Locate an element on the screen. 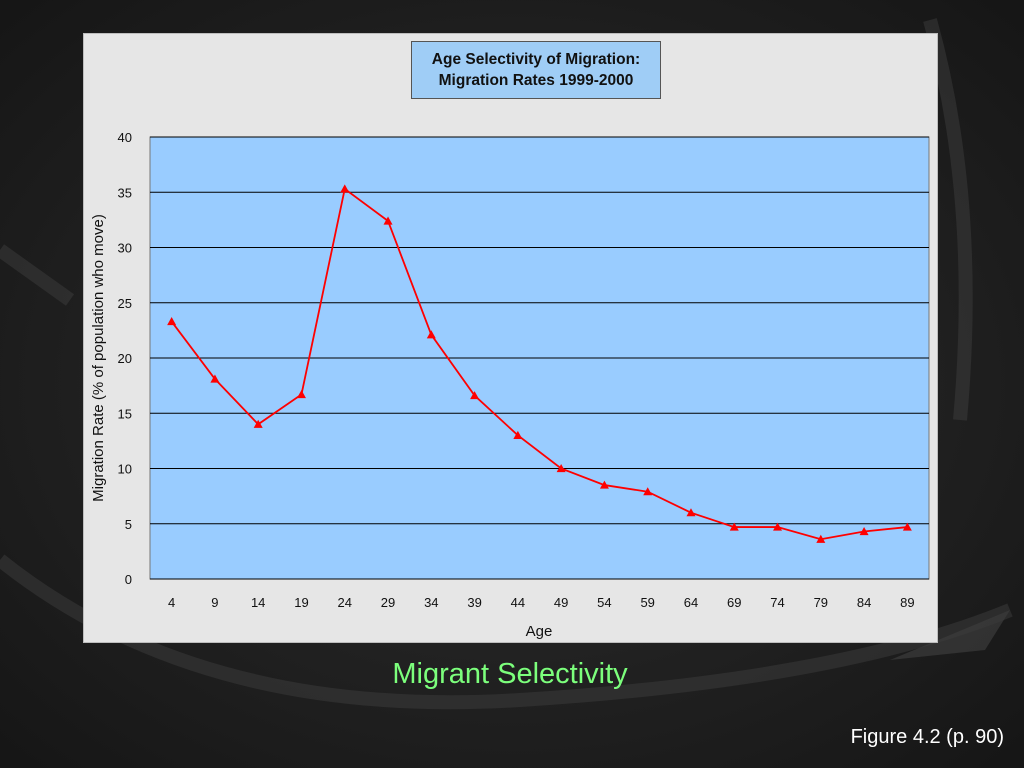 Image resolution: width=1024 pixels, height=768 pixels. x-tick-label: 4 is located at coordinates (171, 602).